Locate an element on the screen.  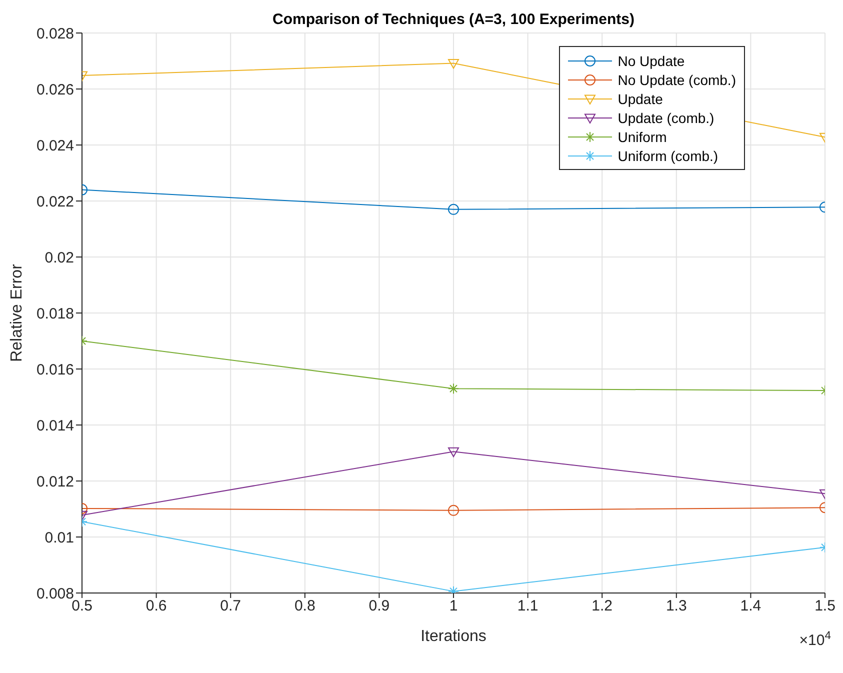
x-tick-label: 0.8 is located at coordinates (305, 606).